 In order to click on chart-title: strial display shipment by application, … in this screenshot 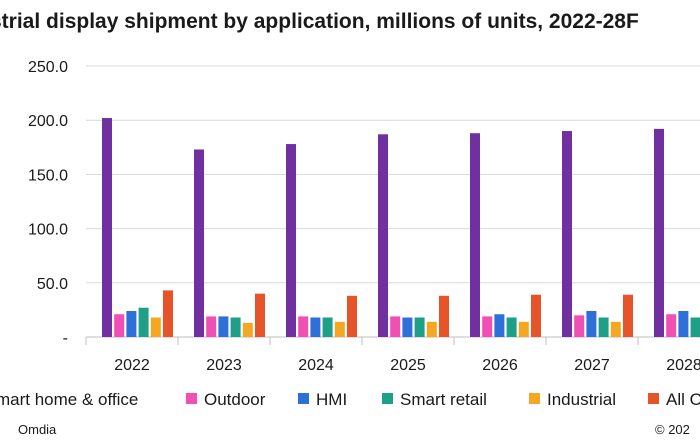, I will do `click(319, 21)`.